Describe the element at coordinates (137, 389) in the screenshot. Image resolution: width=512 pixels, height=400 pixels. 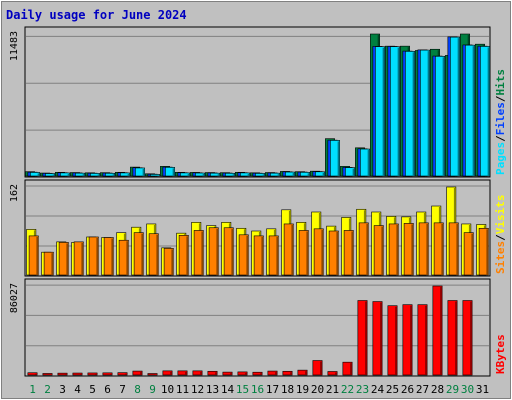
I see `day-label-8: 8` at that location.